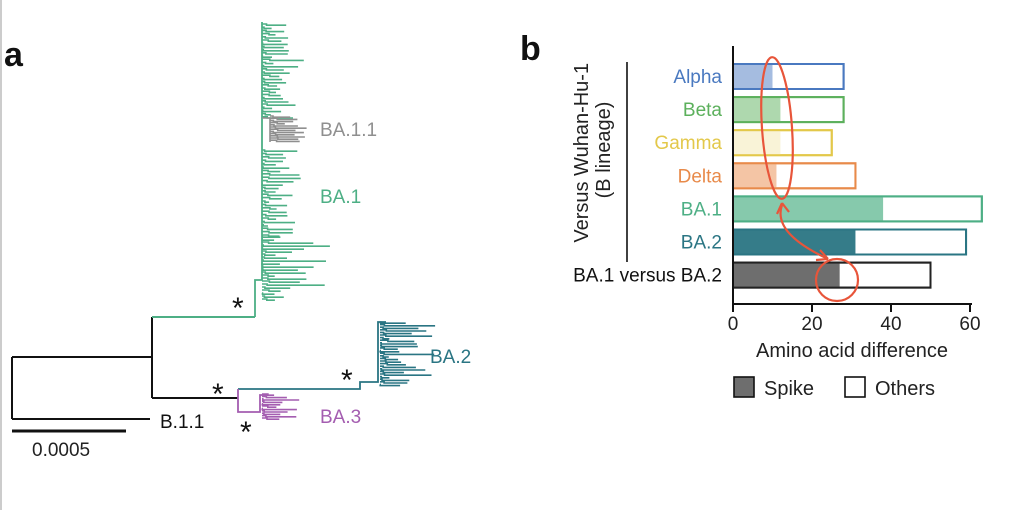  I want to click on clade-label-ba2: BA.2, so click(450, 357).